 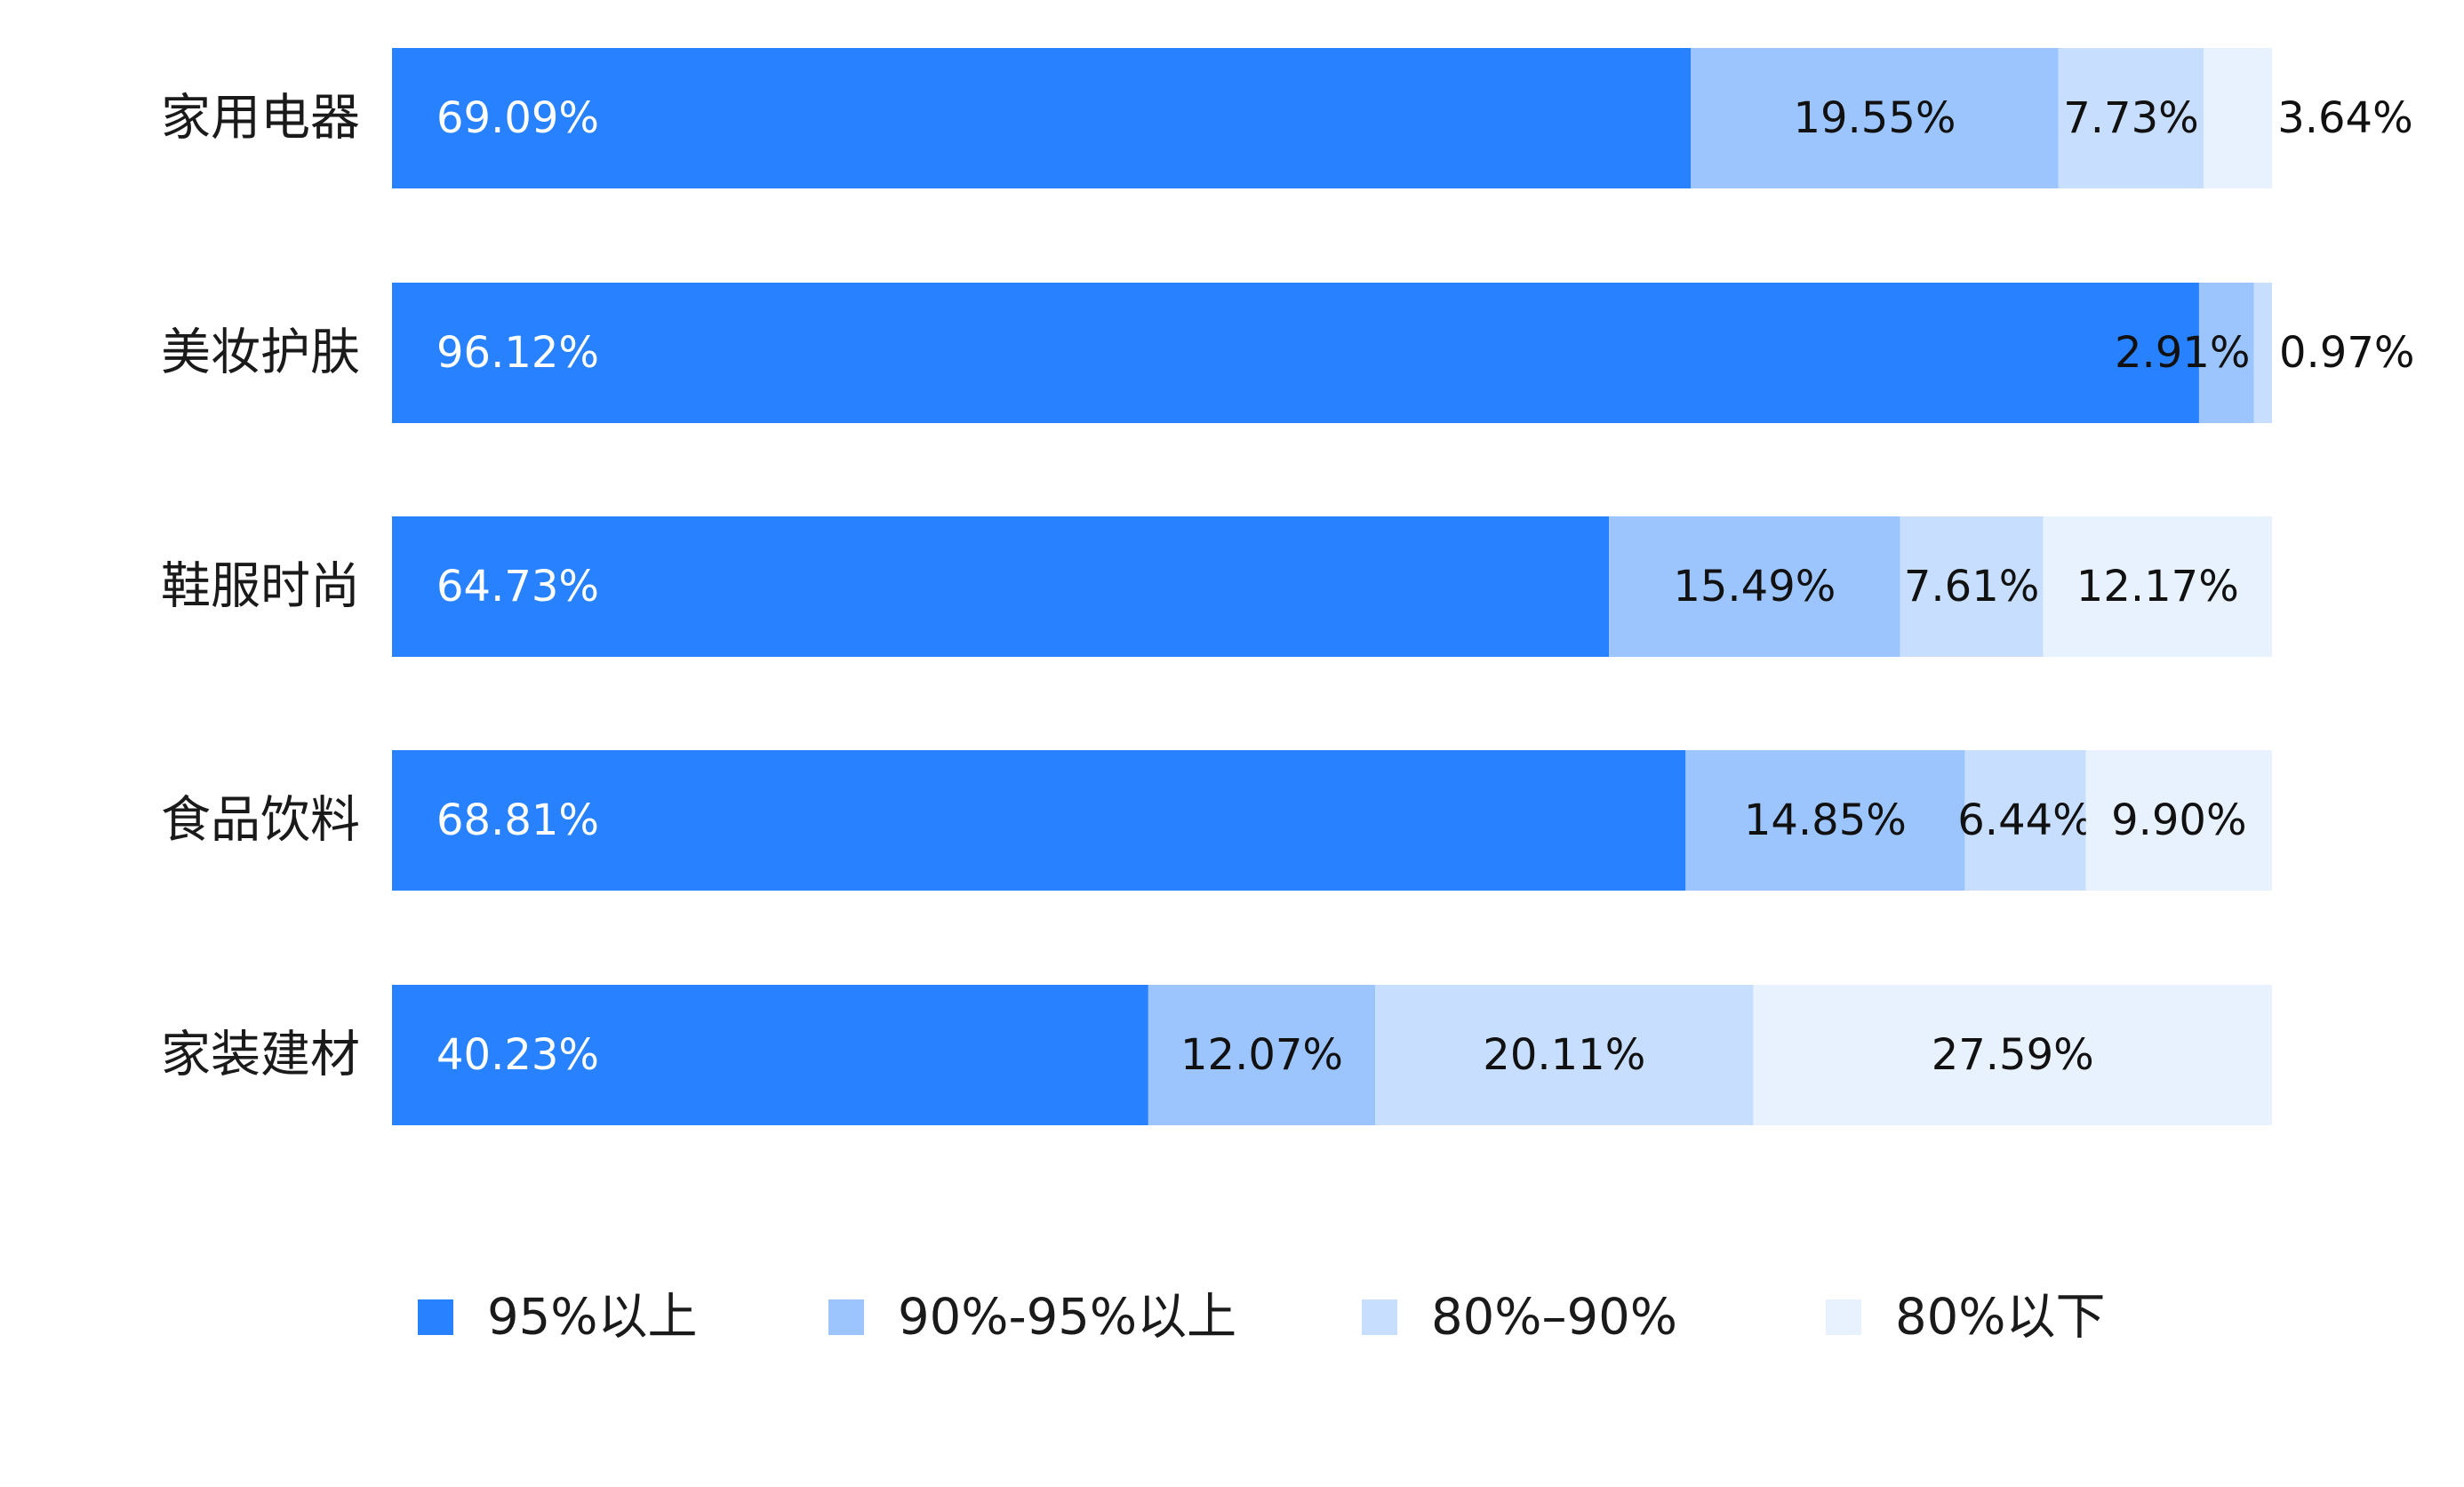 What do you see at coordinates (517, 353) in the screenshot?
I see `data-label: 96.12%` at bounding box center [517, 353].